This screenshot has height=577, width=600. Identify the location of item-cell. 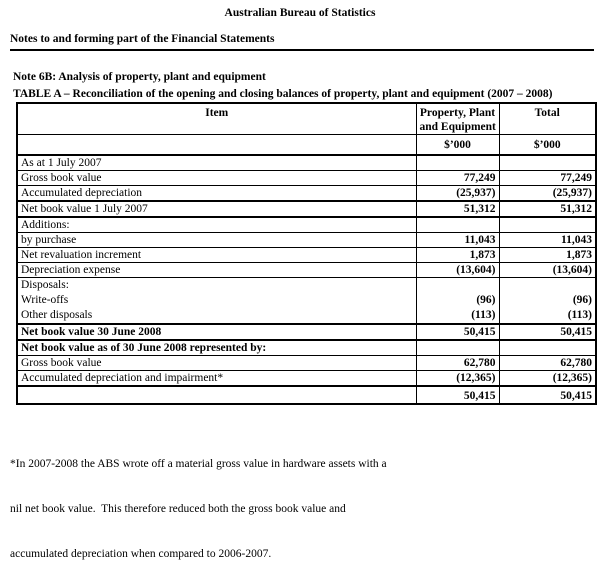
(216, 394).